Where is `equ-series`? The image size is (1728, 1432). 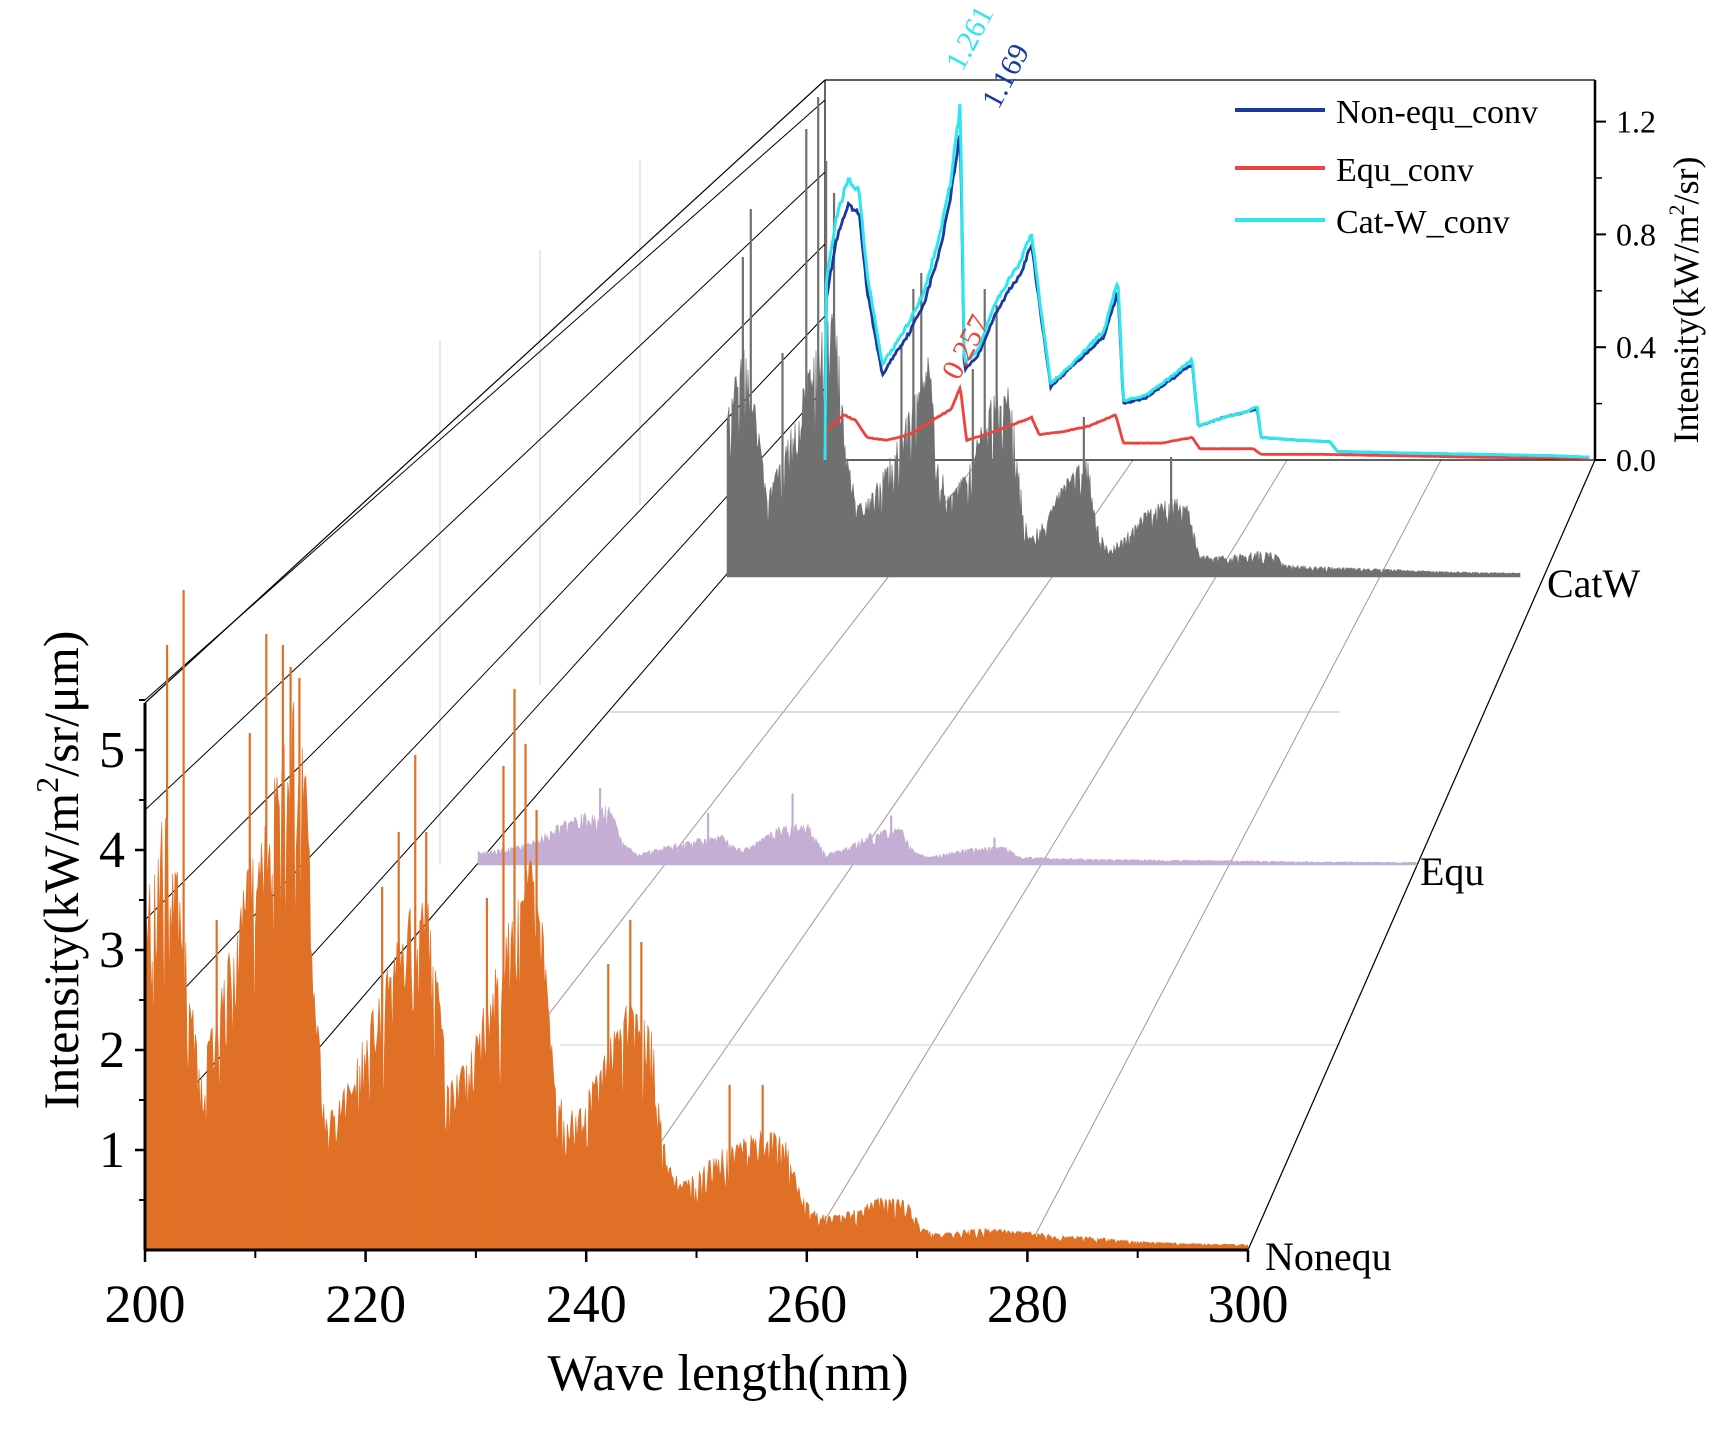
equ-series is located at coordinates (947, 827).